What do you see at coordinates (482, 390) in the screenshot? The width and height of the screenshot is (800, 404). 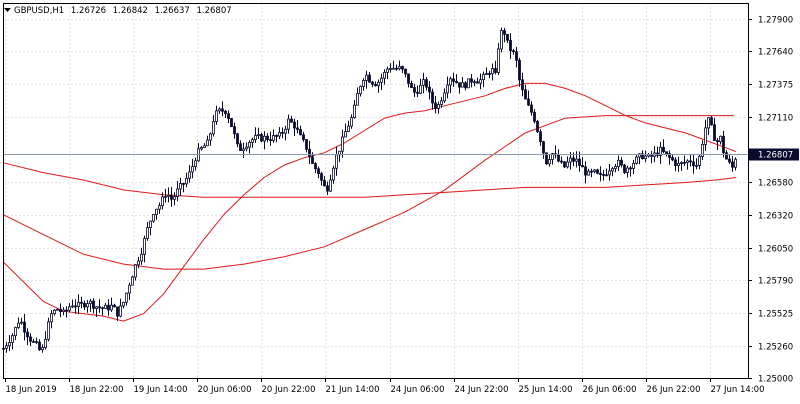 I see `x-tick-label: 24 Jun 22:00` at bounding box center [482, 390].